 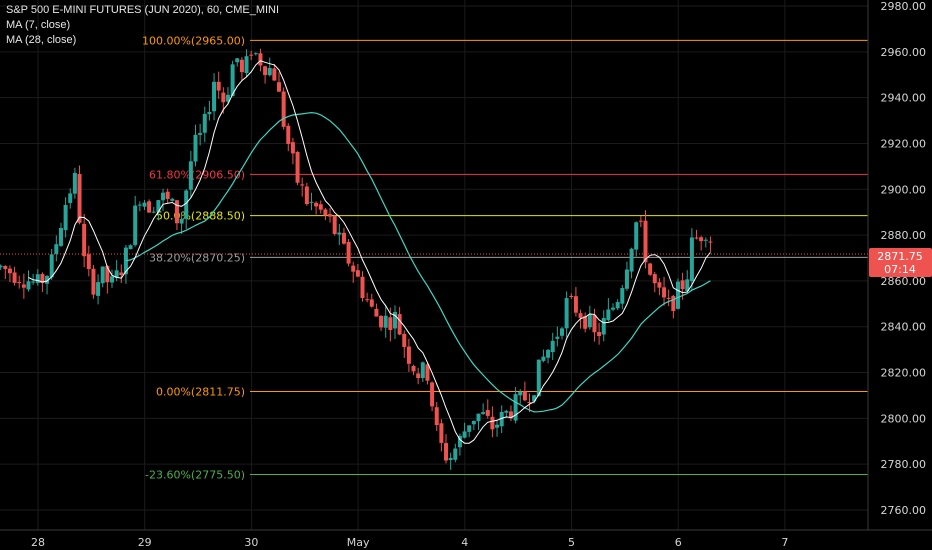 What do you see at coordinates (900, 256) in the screenshot?
I see `price-tag-value: 2871.75` at bounding box center [900, 256].